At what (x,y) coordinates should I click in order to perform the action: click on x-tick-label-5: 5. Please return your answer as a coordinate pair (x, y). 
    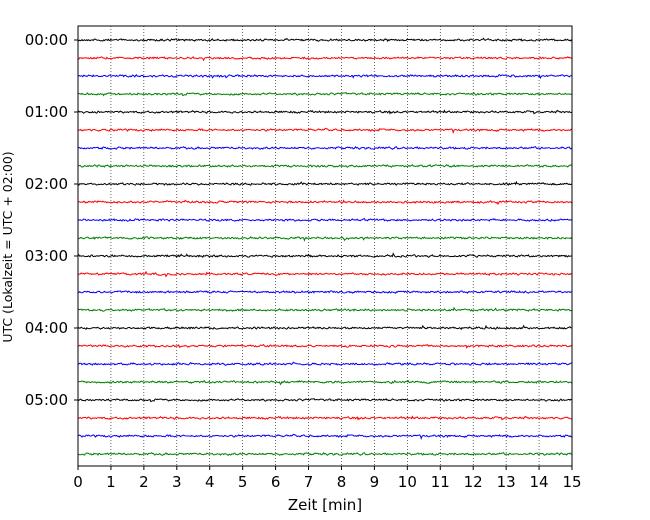
    Looking at the image, I should click on (243, 482).